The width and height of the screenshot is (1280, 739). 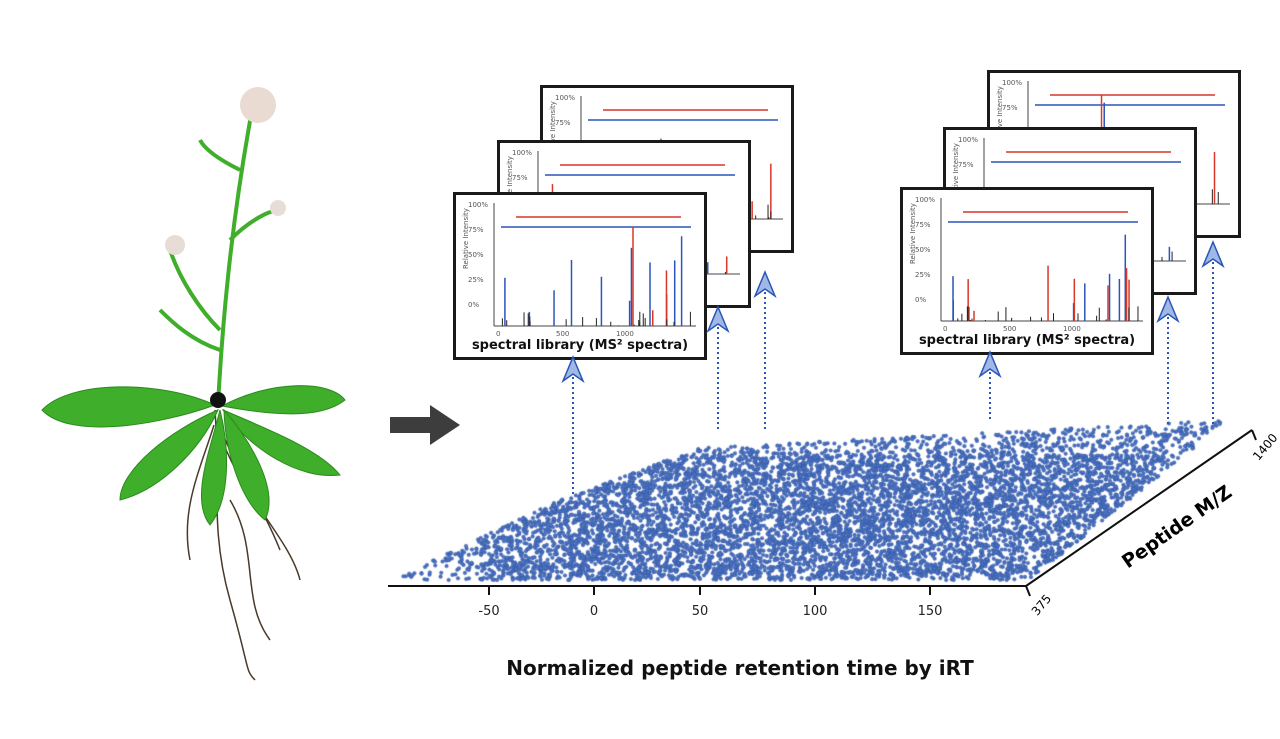 What do you see at coordinates (594, 611) in the screenshot?
I see `x-tick-label: 0` at bounding box center [594, 611].